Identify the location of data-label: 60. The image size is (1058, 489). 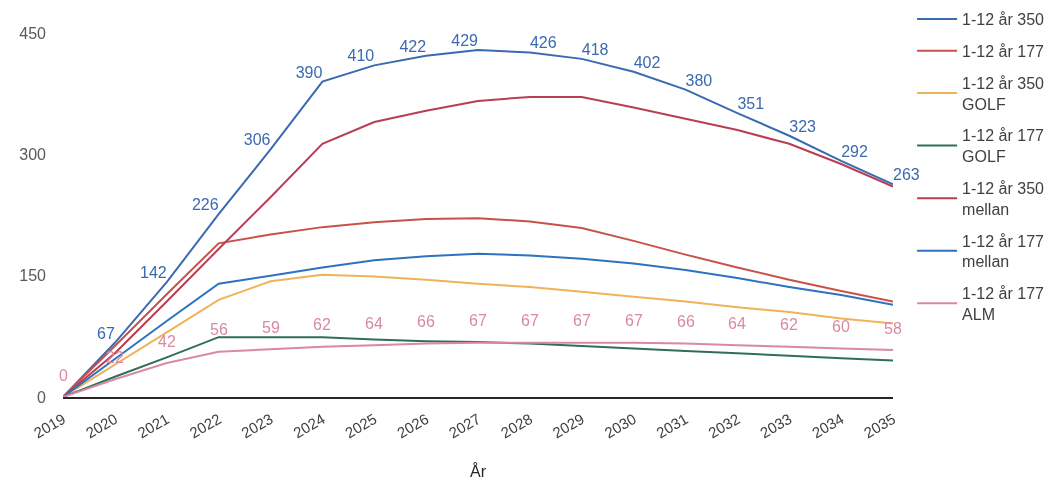
(841, 326).